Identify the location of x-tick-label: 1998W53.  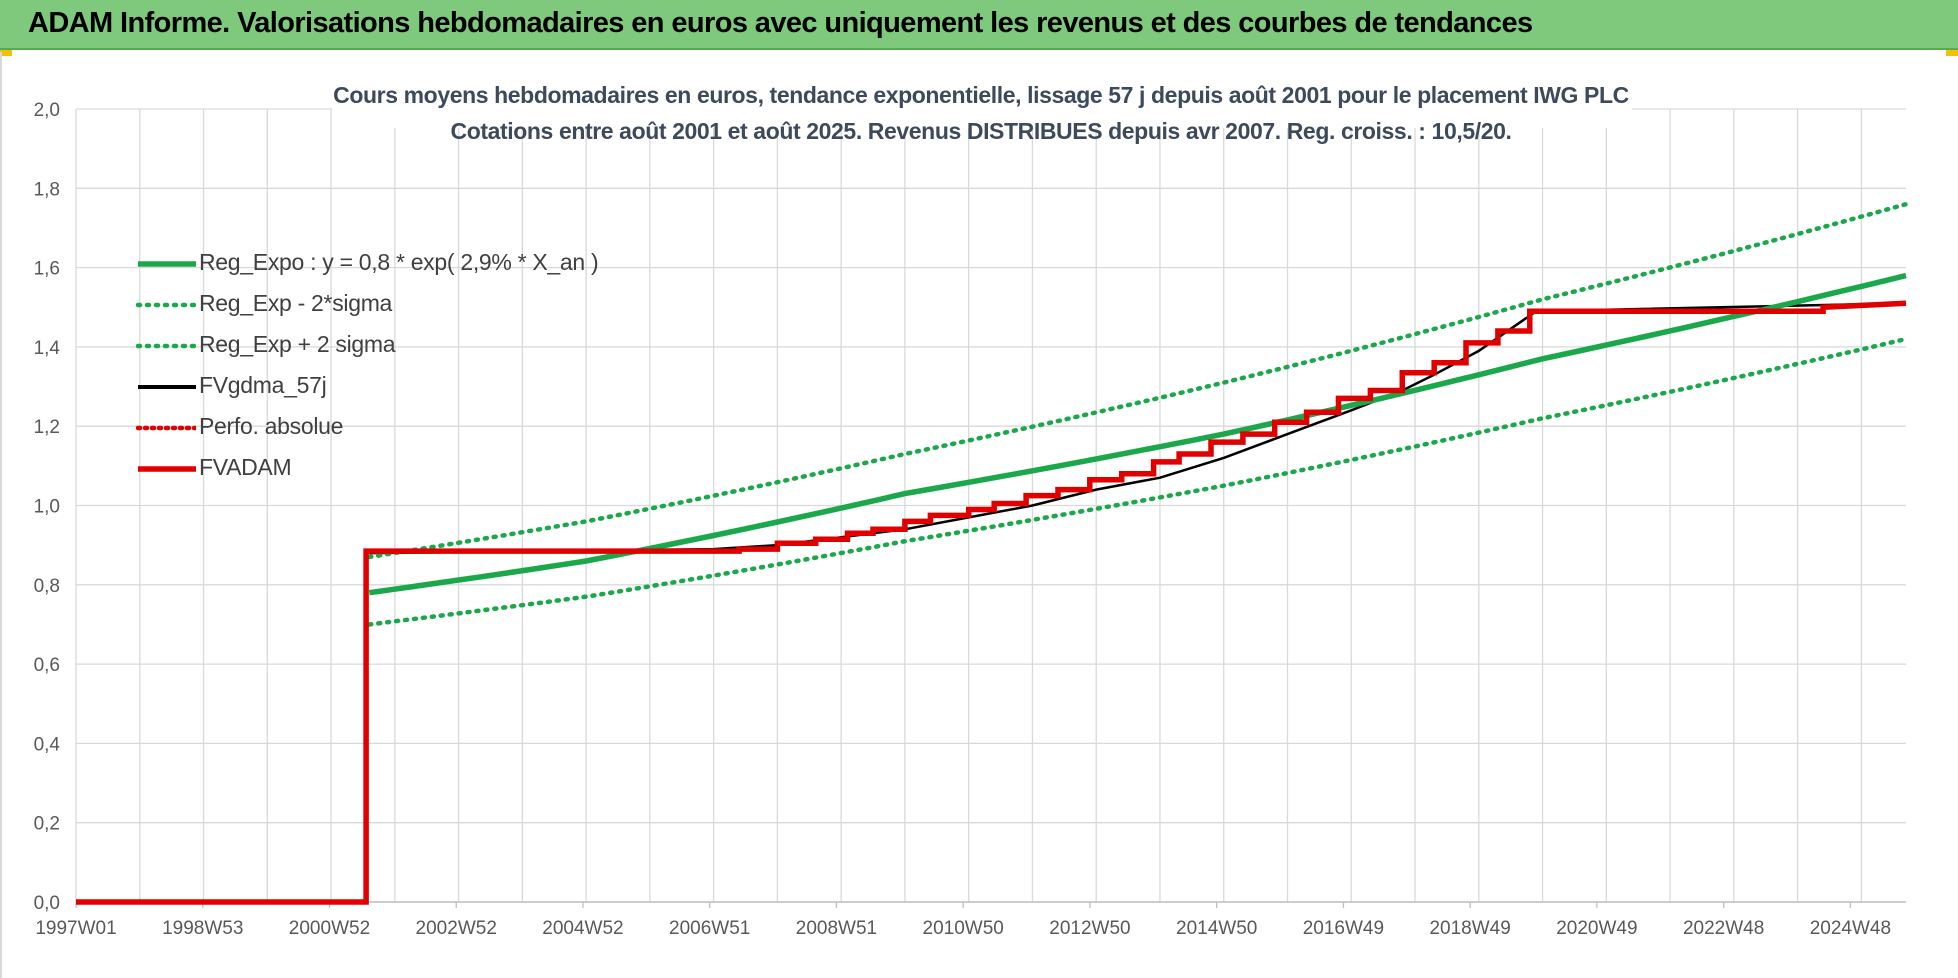
(202, 928).